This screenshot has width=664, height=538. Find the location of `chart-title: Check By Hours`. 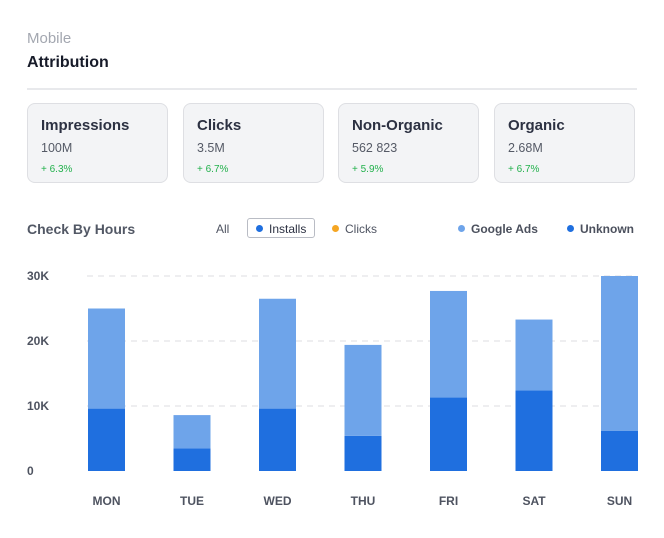

chart-title: Check By Hours is located at coordinates (81, 229).